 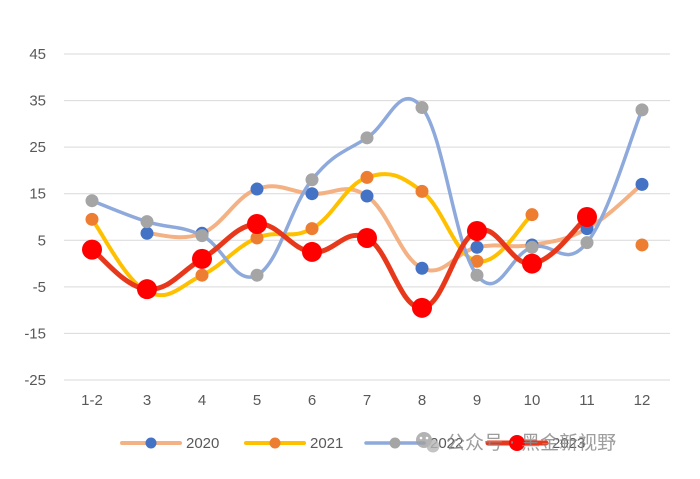 I want to click on y-axis: 45 35 25 15 5 -5 -15 -25, so click(x=35, y=217).